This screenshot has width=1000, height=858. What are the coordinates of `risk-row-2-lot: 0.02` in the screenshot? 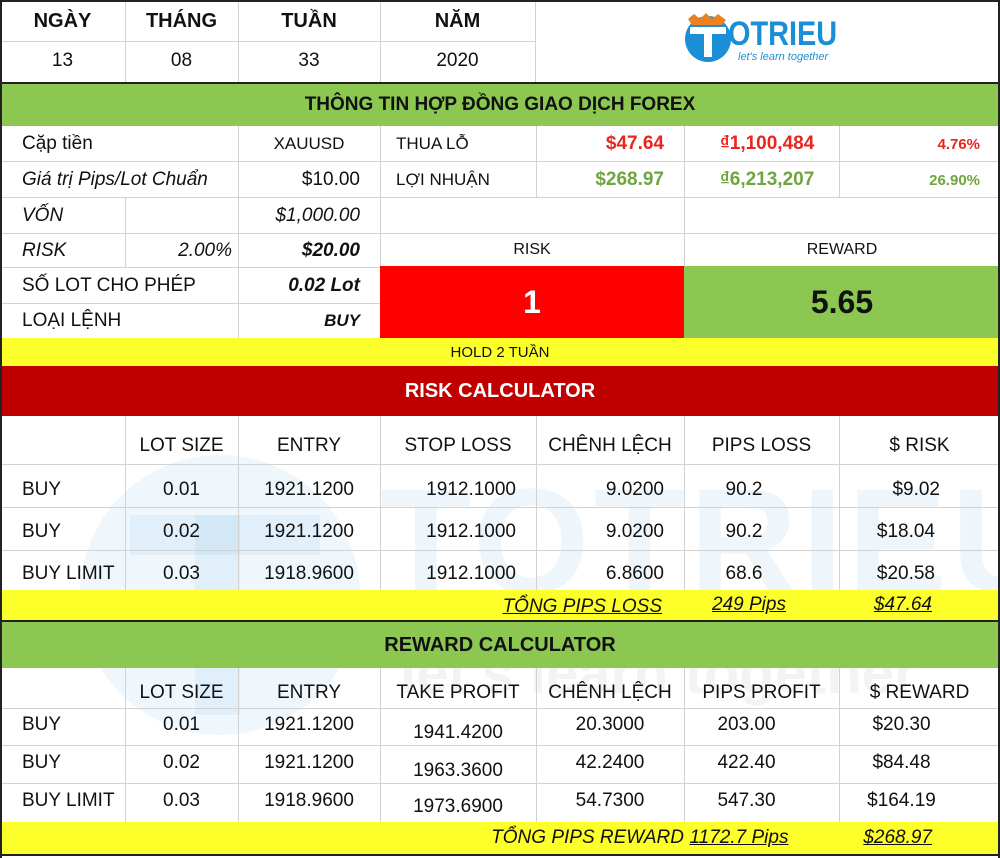 It's located at (181, 531).